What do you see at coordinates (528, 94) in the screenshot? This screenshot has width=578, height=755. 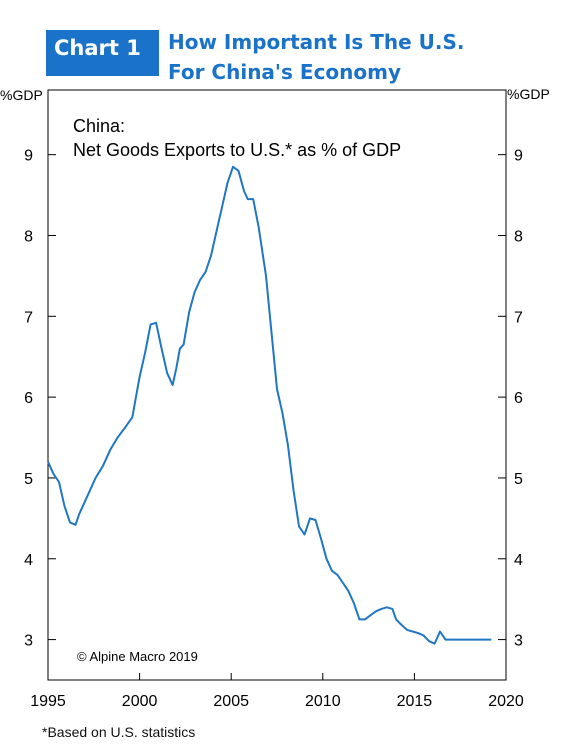 I see `y-axis-label-right: %GDP` at bounding box center [528, 94].